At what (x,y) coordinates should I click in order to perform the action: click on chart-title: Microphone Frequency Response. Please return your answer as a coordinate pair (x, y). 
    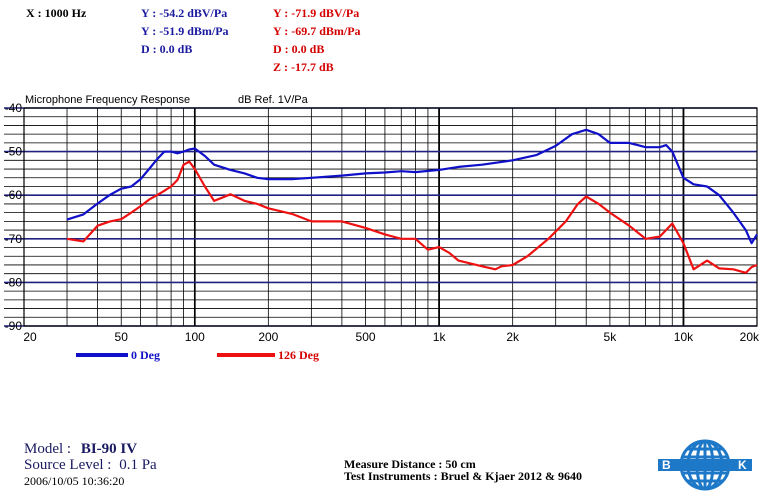
    Looking at the image, I should click on (108, 100).